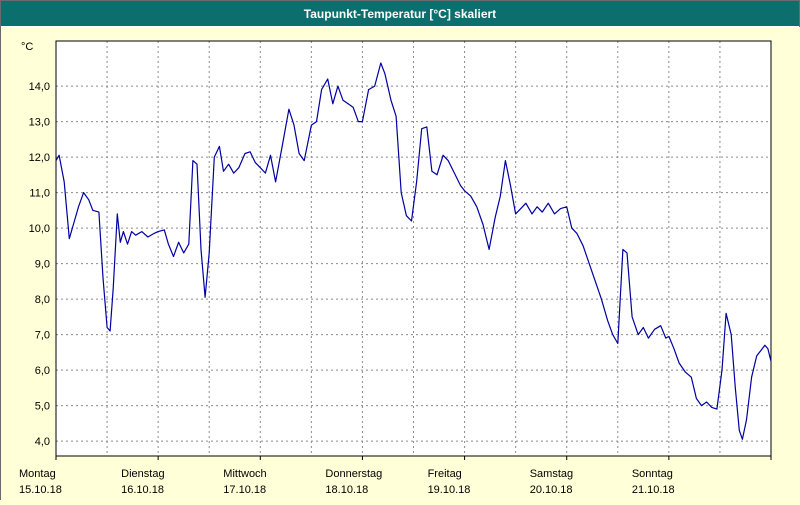  I want to click on y-tick-label: 9,0, so click(42, 265).